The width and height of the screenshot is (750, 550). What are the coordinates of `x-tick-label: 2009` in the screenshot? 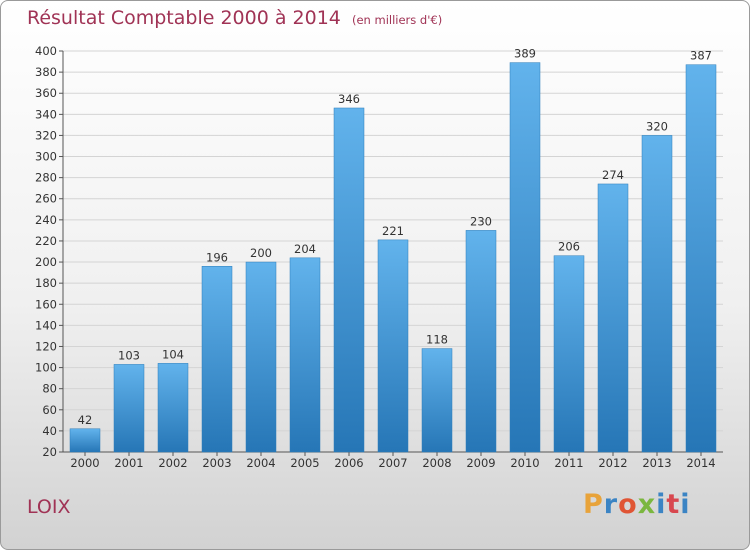 It's located at (480, 463).